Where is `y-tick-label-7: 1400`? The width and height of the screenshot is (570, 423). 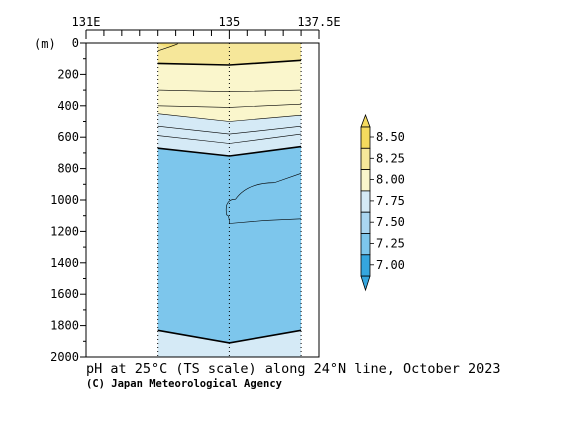 y-tick-label-7: 1400 is located at coordinates (64, 263).